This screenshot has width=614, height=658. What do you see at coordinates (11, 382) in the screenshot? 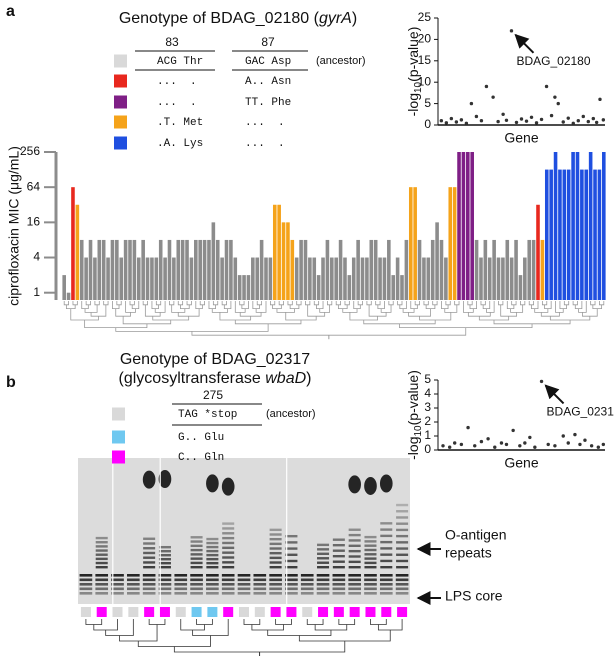
I see `panel-label: b` at bounding box center [11, 382].